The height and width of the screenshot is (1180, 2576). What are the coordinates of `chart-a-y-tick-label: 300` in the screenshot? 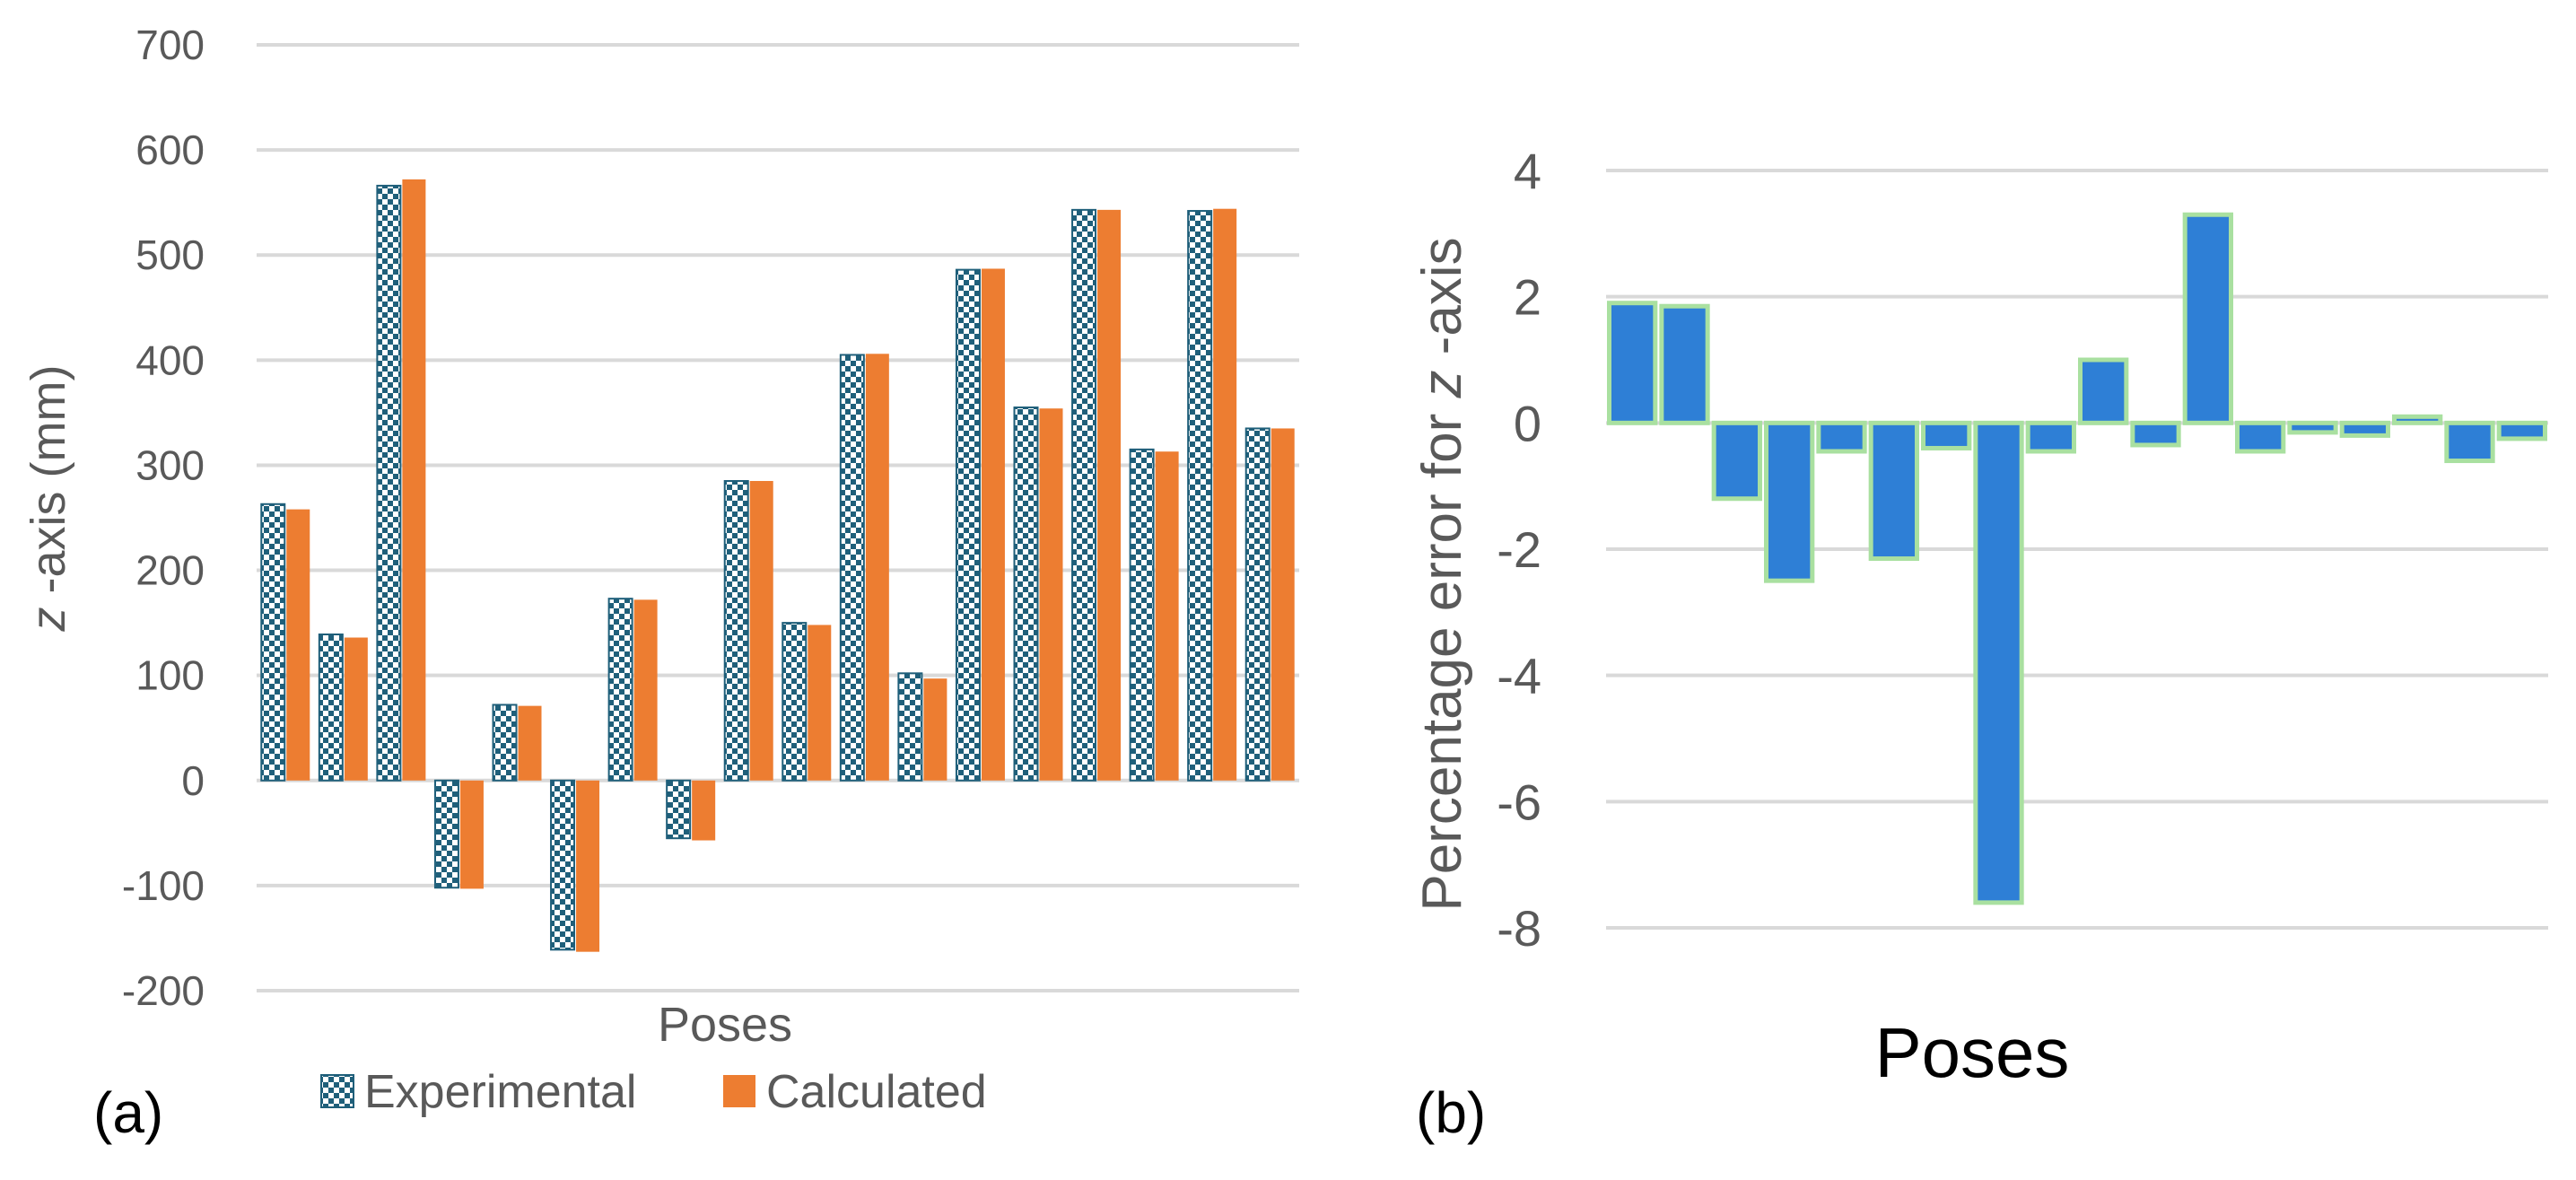 It's located at (170, 464).